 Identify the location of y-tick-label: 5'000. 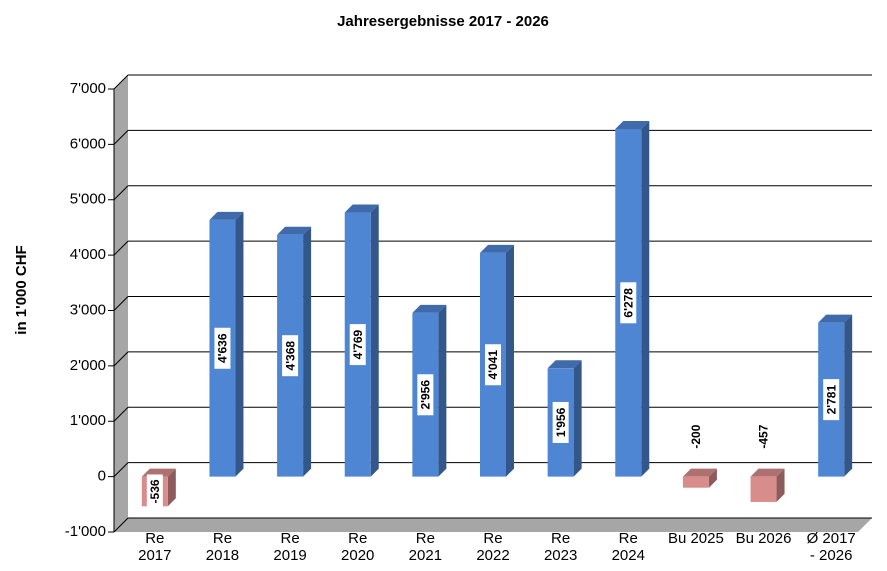
(88, 199).